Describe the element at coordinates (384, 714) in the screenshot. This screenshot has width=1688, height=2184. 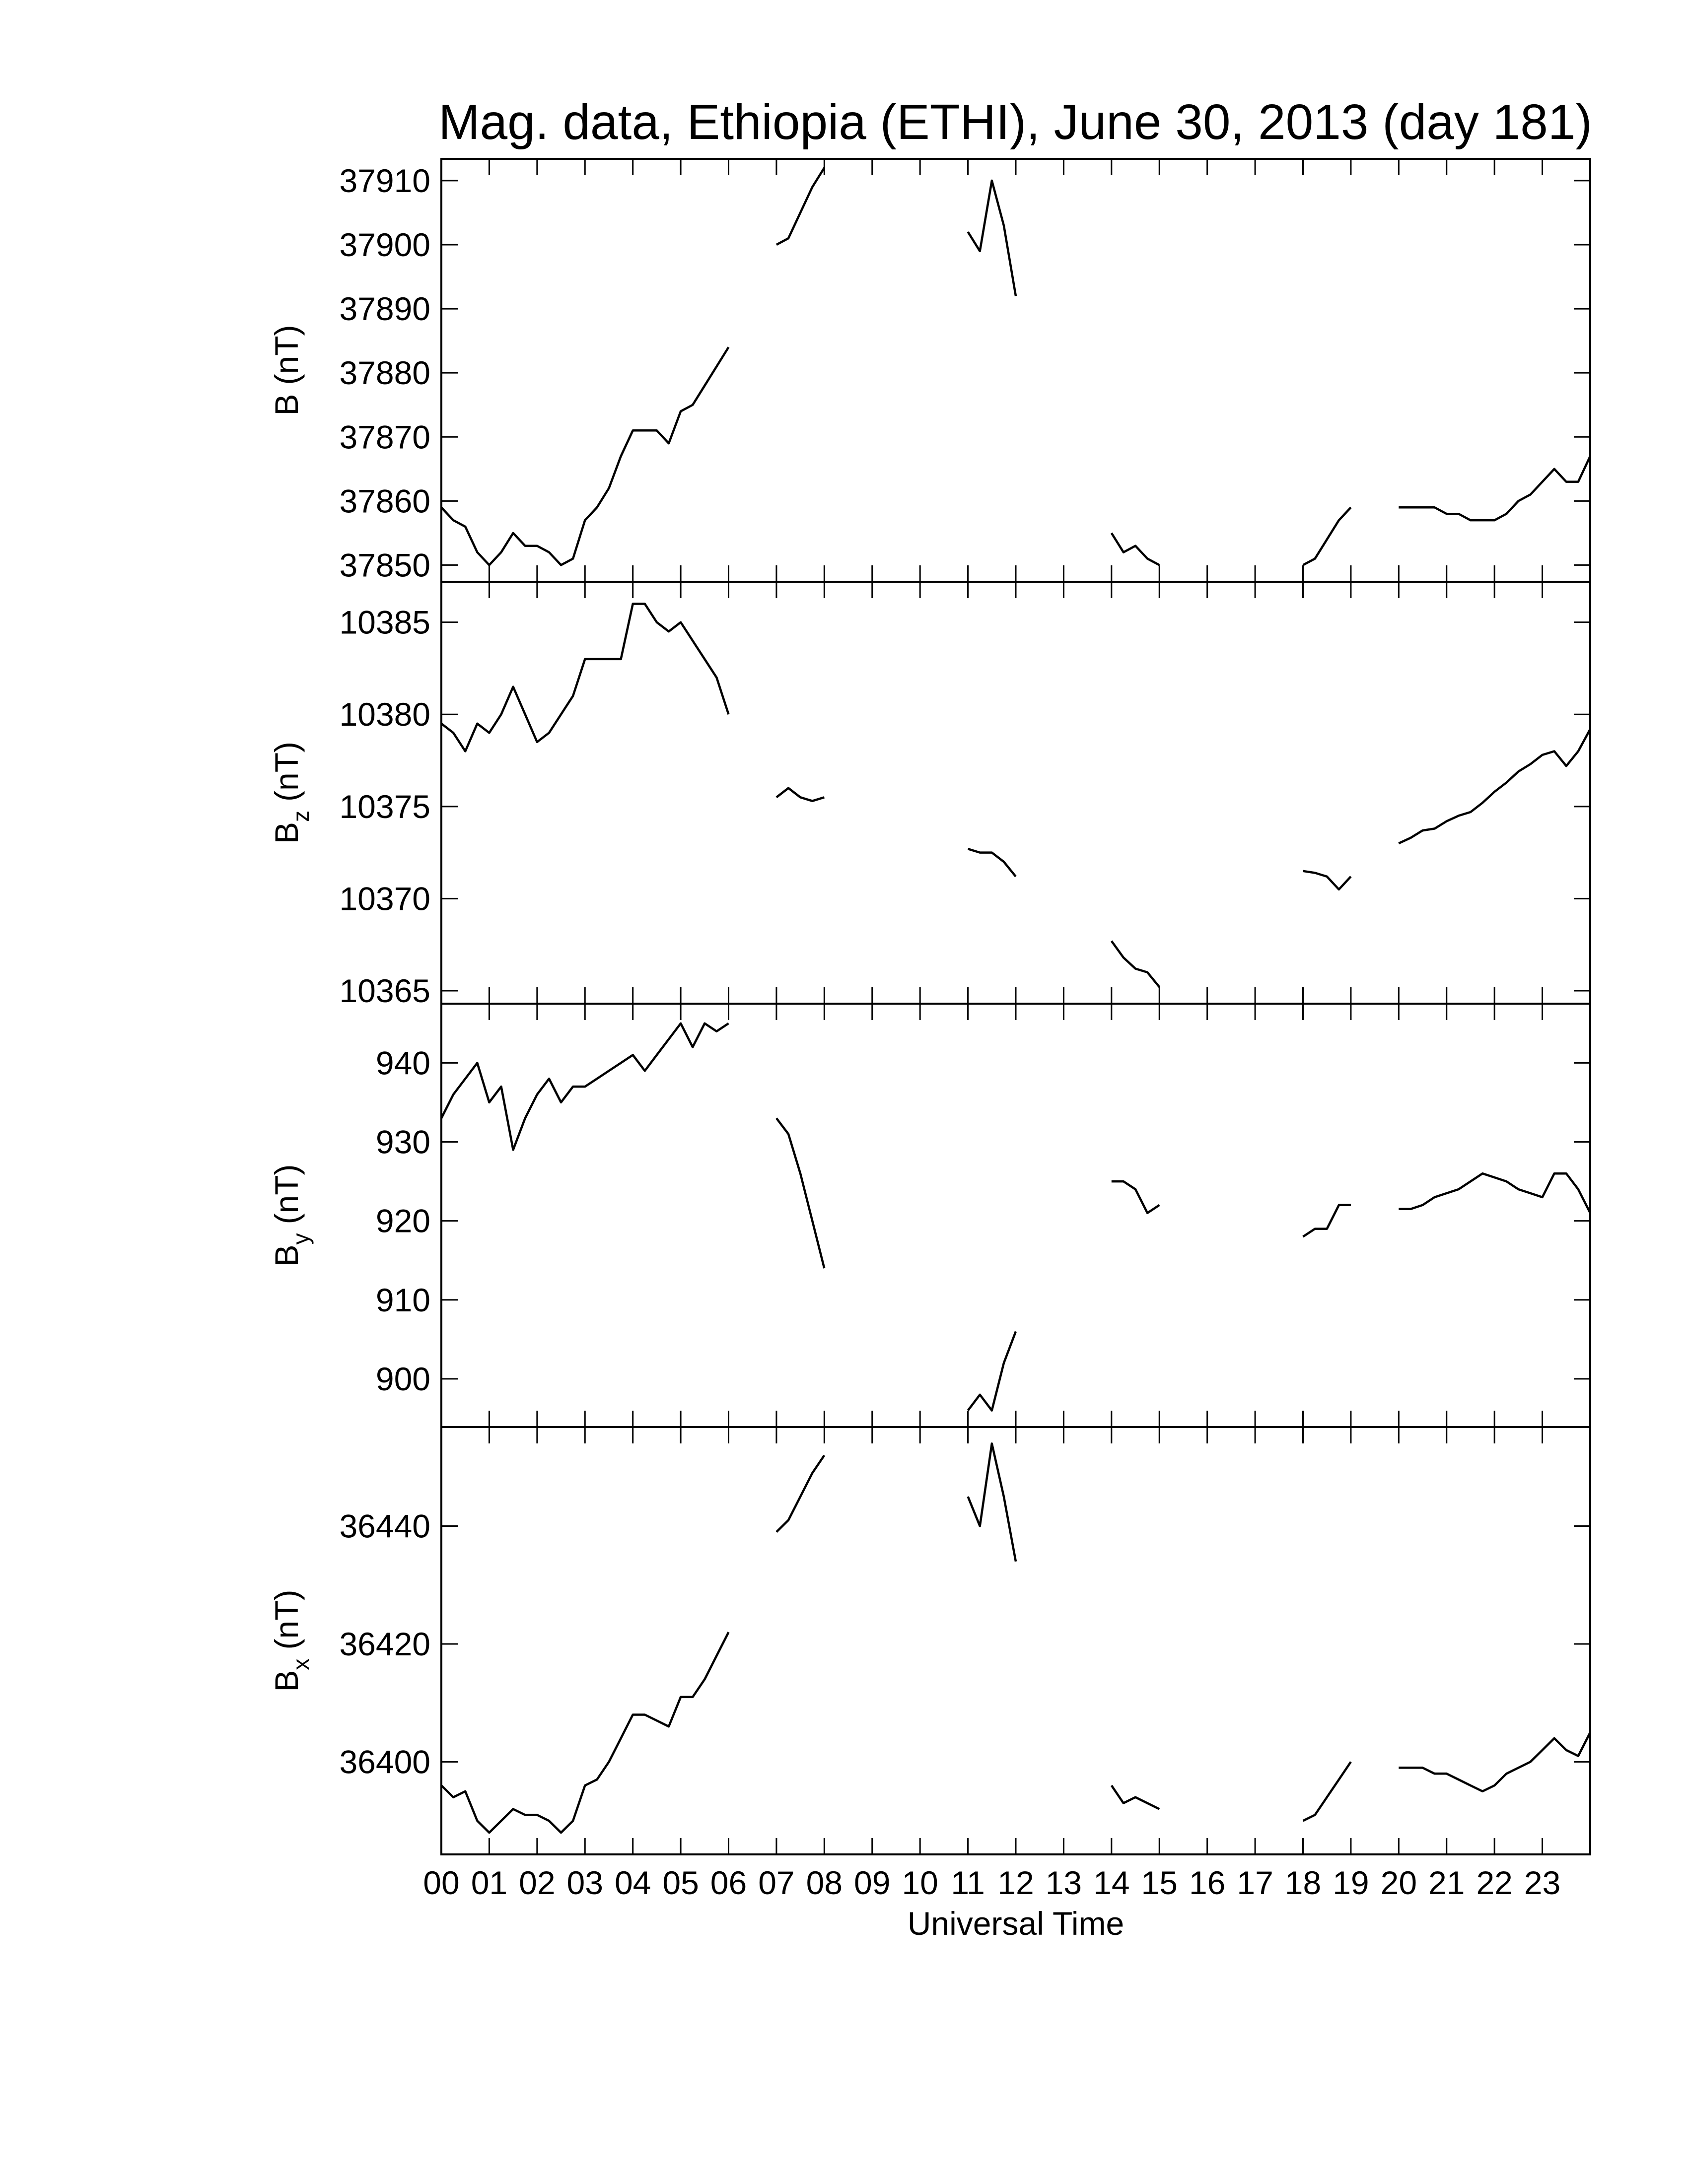
I see `y-tick-label: 10380` at that location.